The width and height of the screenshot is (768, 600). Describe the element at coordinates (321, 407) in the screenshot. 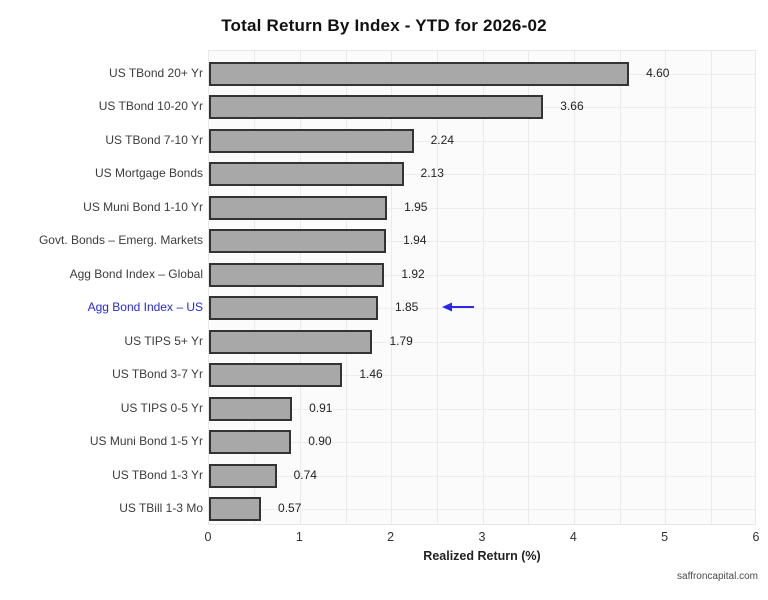

I see `value-label: 0.91` at that location.